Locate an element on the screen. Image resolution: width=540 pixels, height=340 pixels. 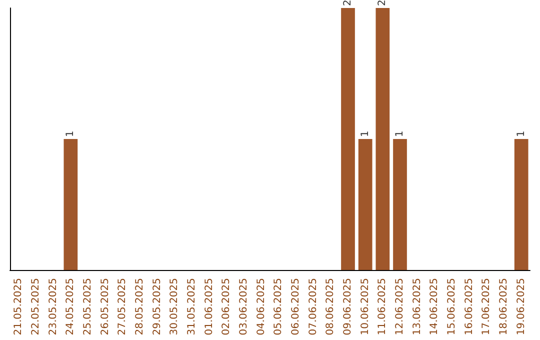
x-tick-label: 18.06.2025 is located at coordinates (504, 307).